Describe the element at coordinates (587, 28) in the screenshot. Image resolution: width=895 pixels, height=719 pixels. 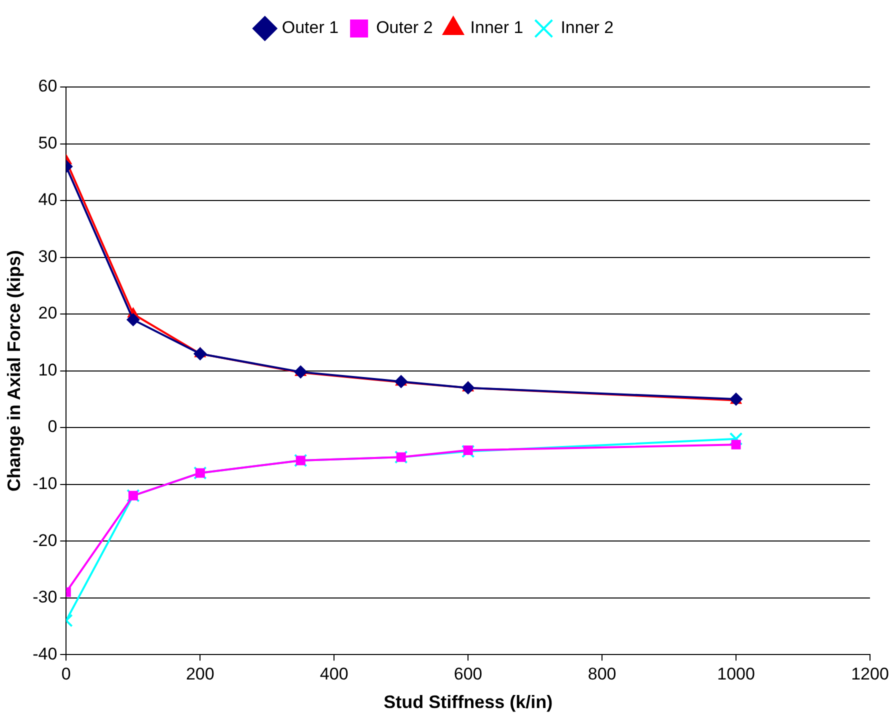
I see `legend-label: Inner 2` at that location.